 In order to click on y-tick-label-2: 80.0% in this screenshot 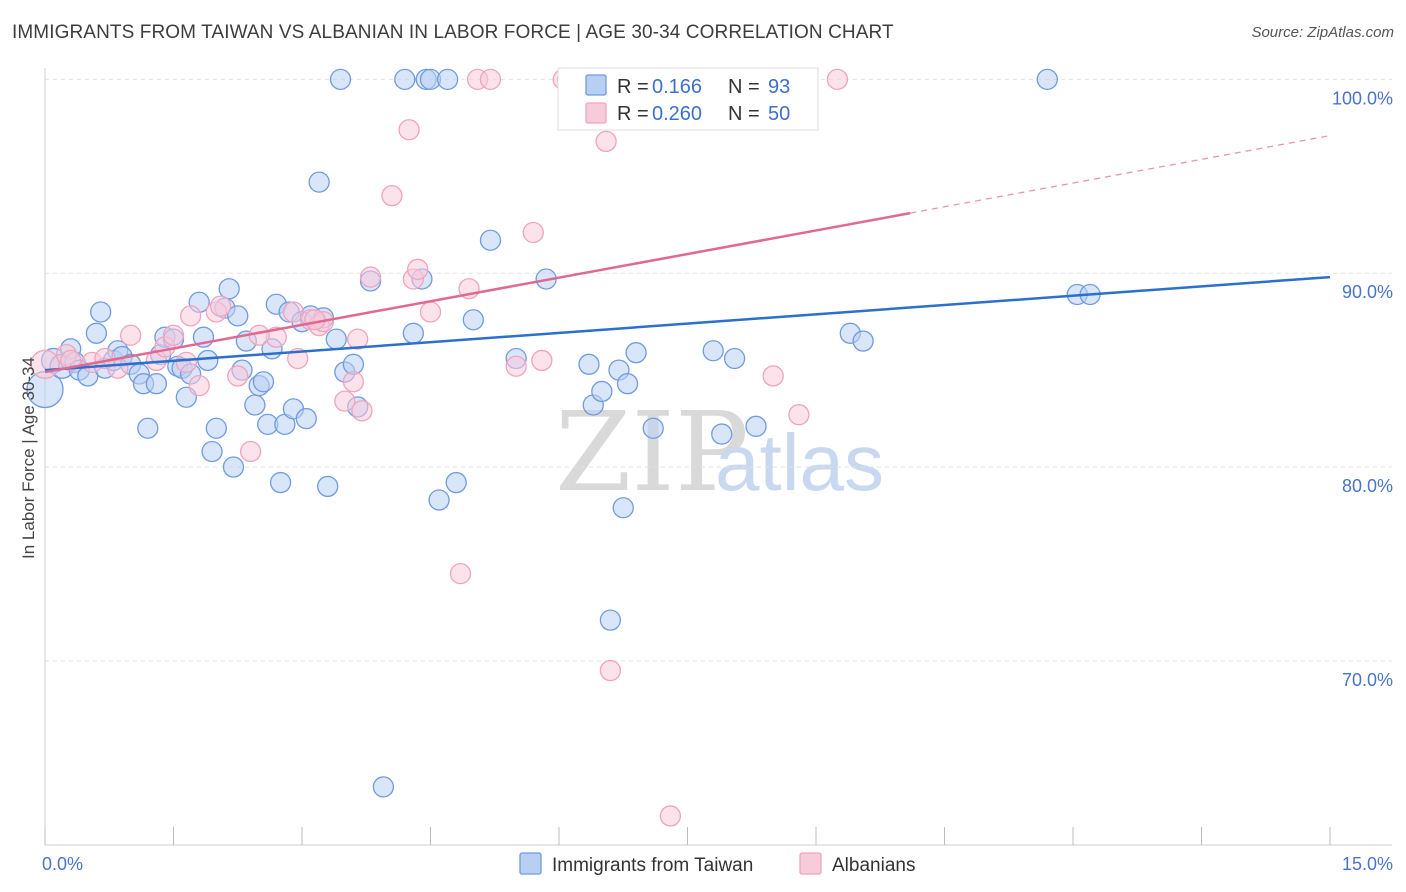, I will do `click(1367, 486)`.